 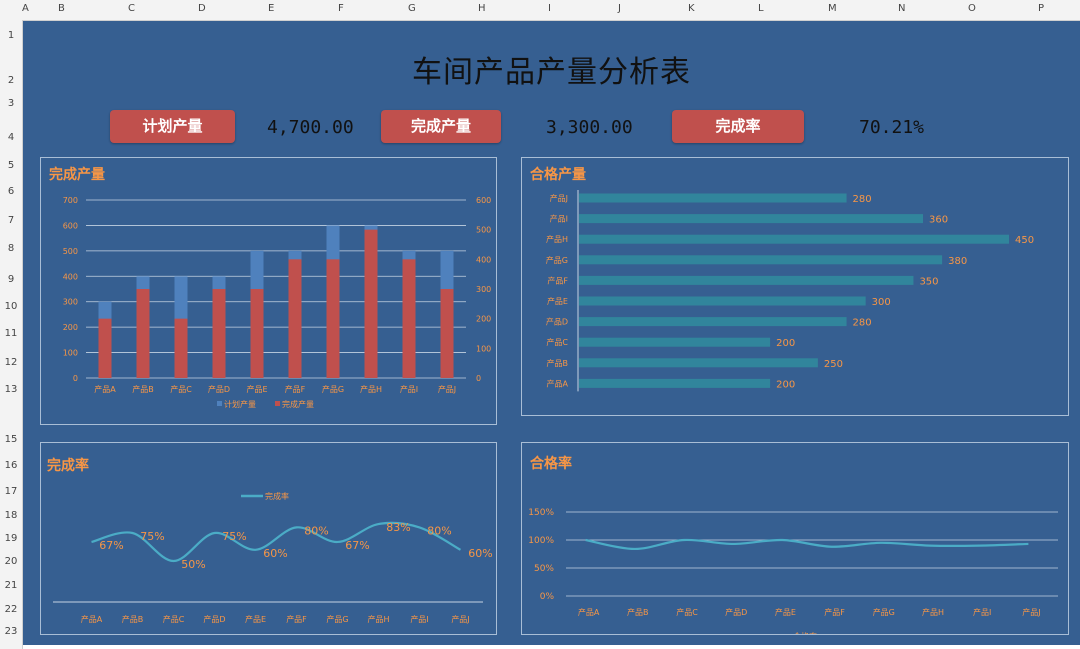 I want to click on row-label: 6, so click(x=11, y=191).